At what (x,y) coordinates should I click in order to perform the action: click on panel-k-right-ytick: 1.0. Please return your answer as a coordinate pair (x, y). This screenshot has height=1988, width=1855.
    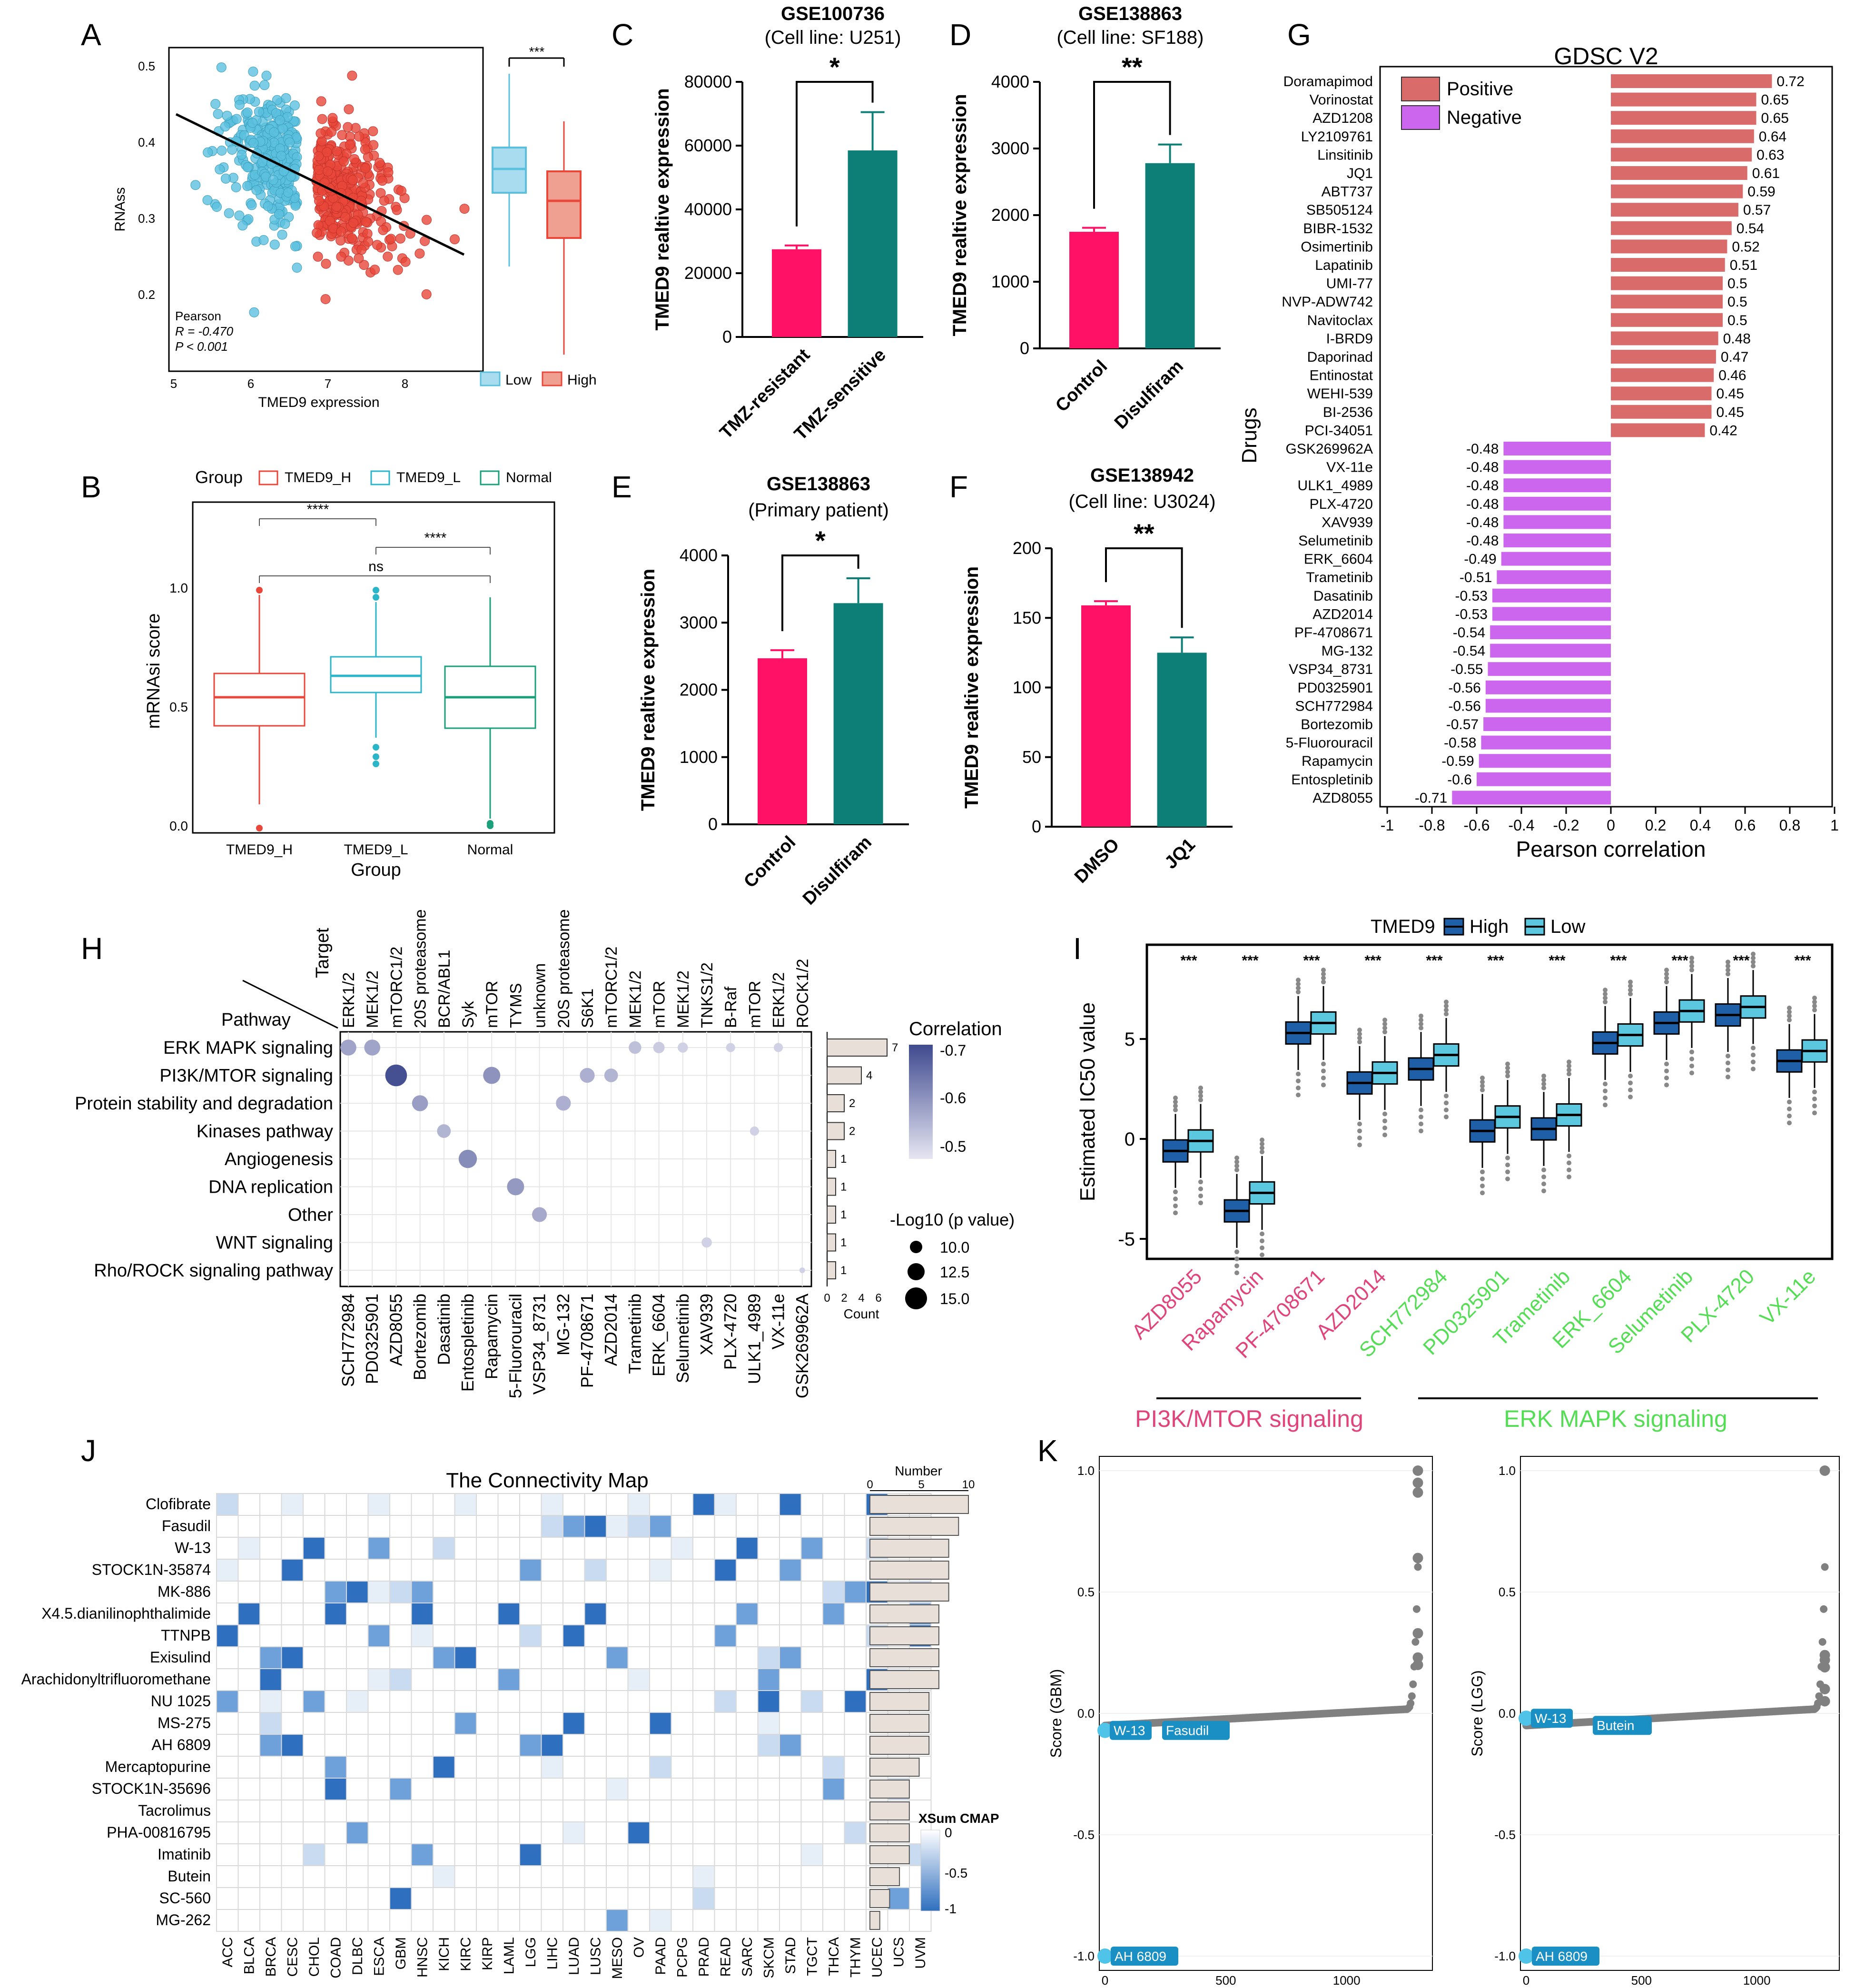
    Looking at the image, I should click on (1508, 1471).